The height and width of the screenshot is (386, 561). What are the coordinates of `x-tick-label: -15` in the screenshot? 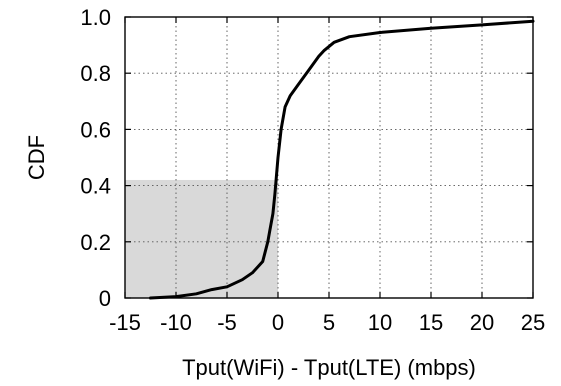 It's located at (125, 322).